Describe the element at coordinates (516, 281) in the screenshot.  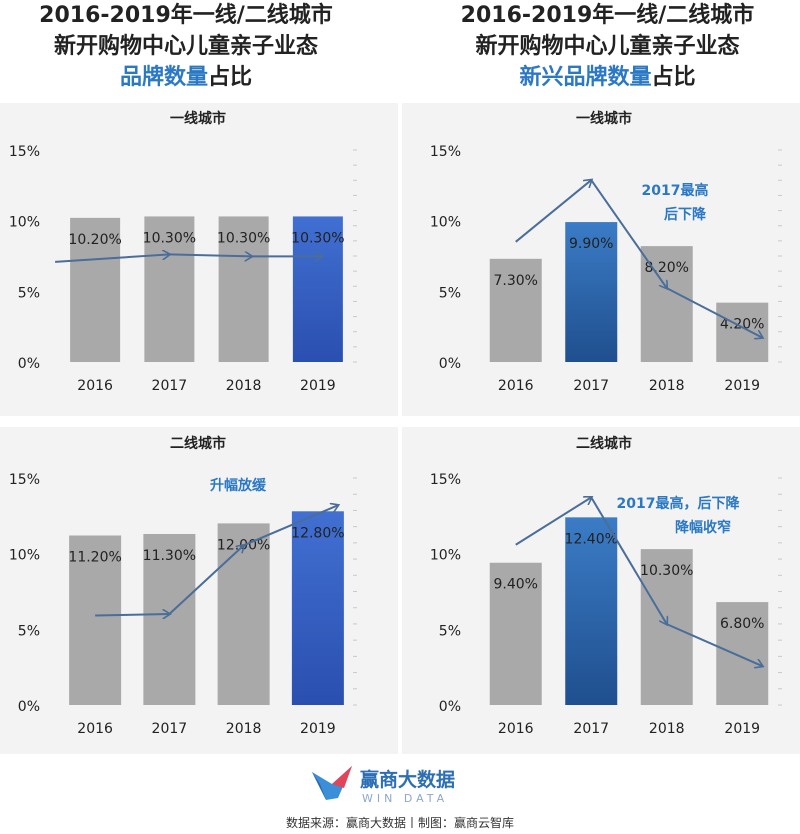
I see `data-label: 7.30%` at that location.